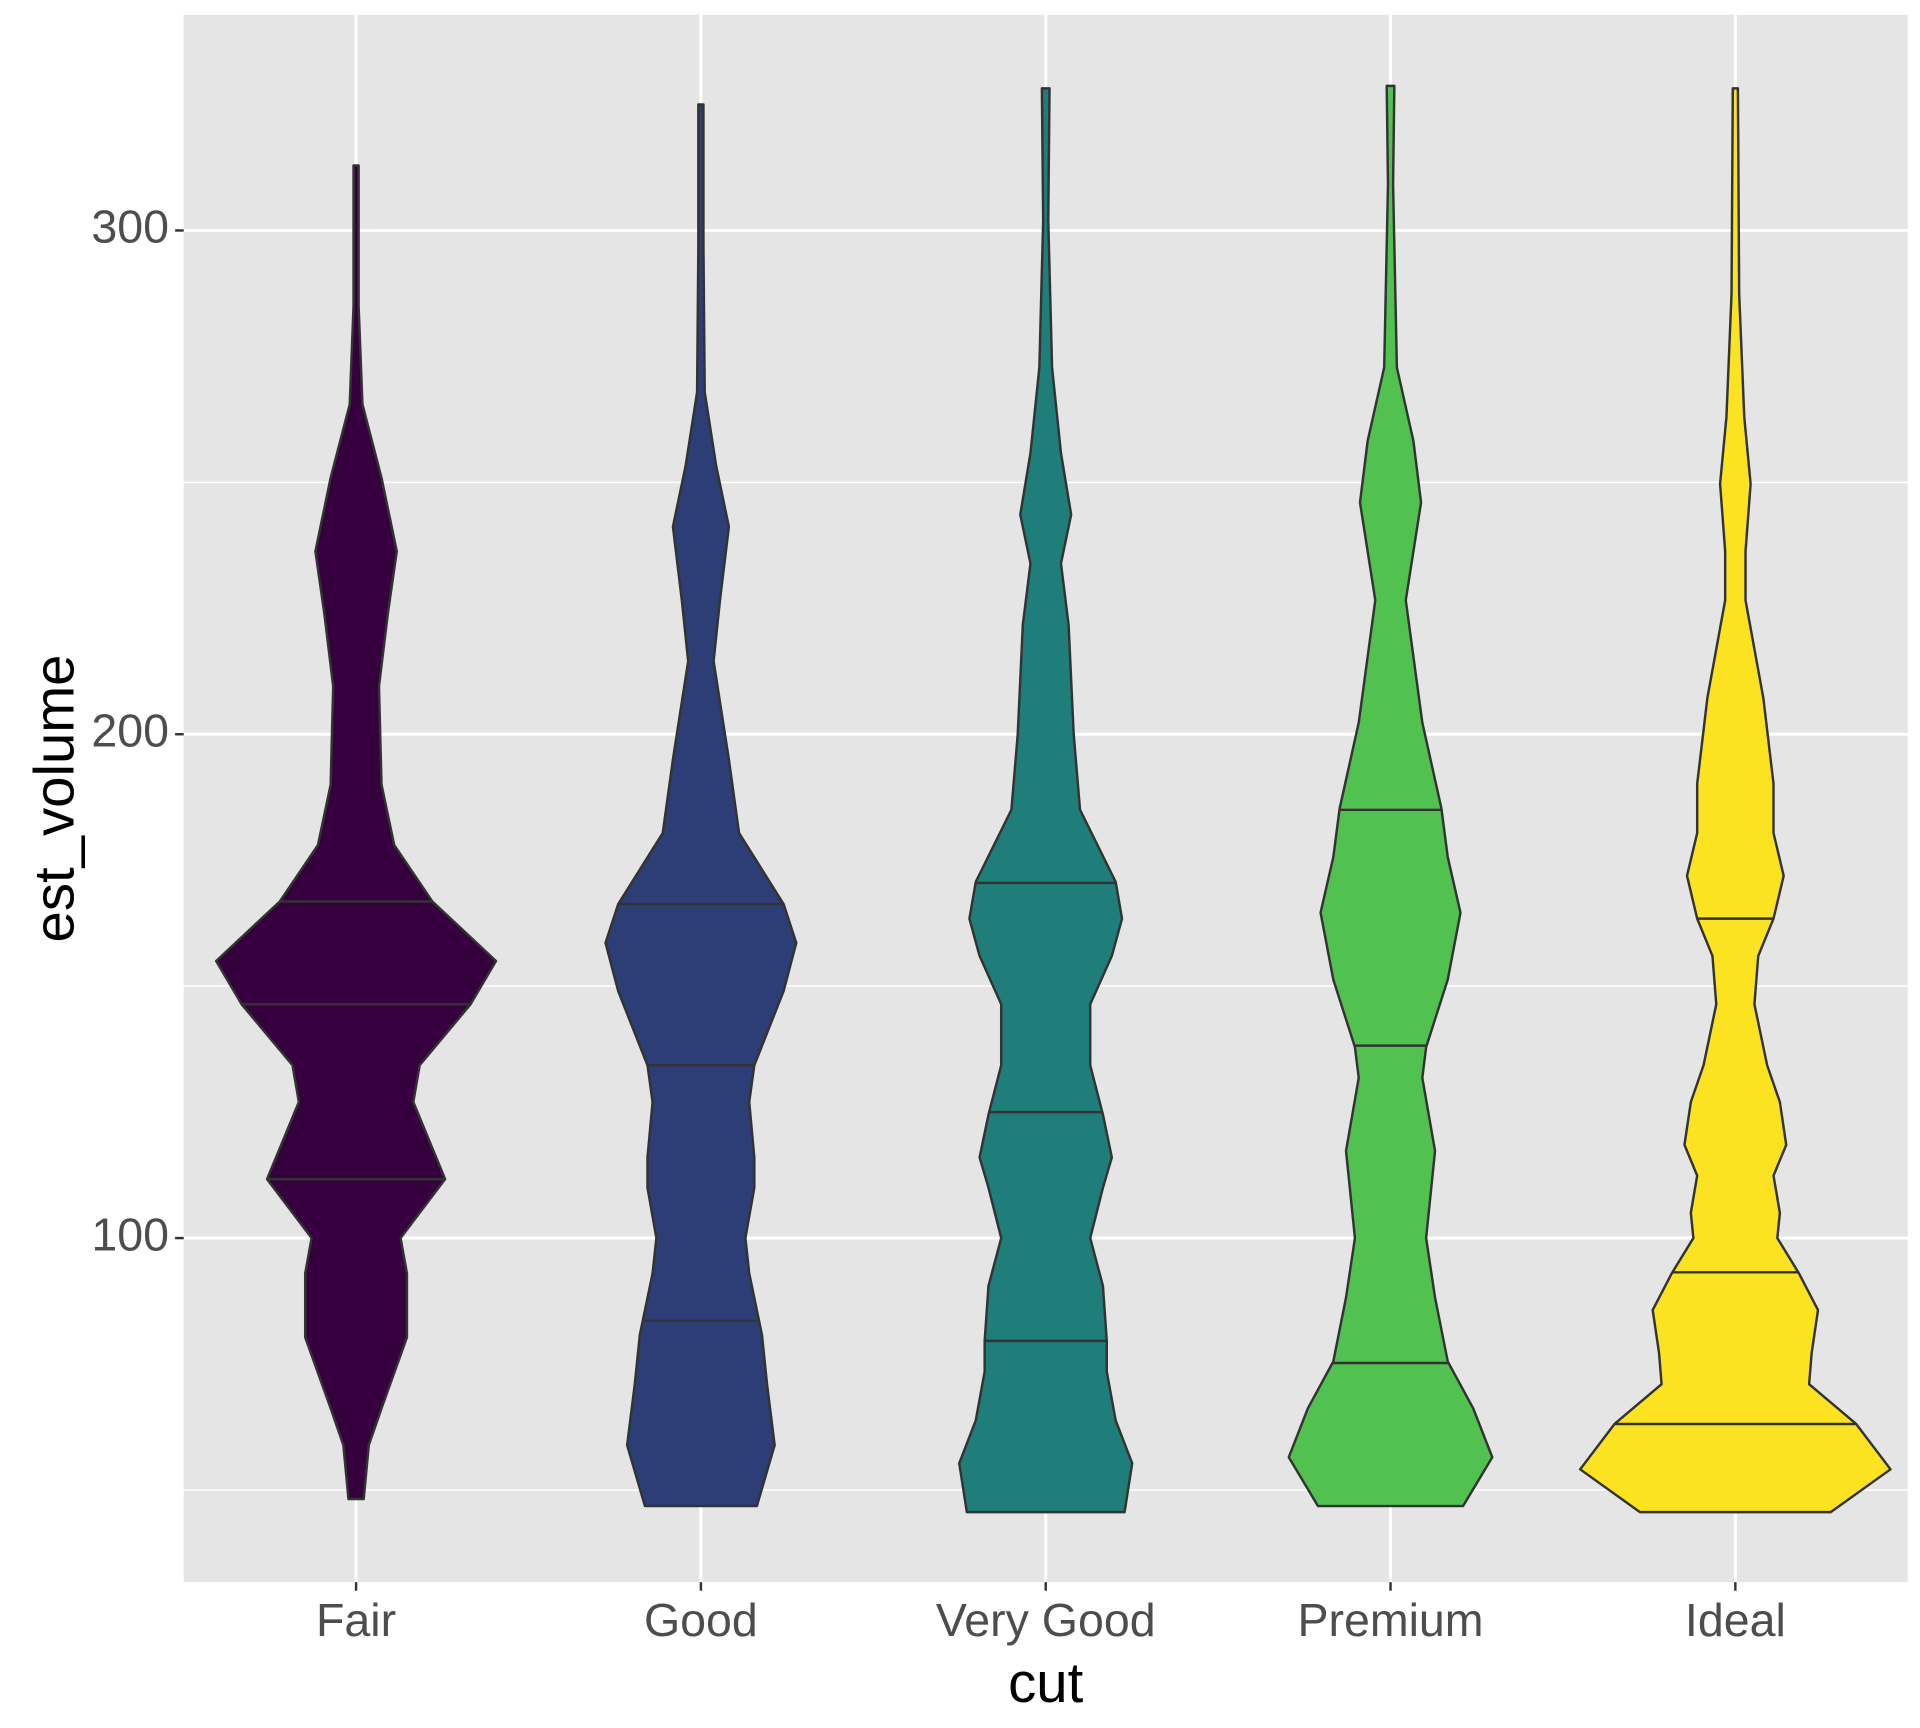 This screenshot has width=1920, height=1728. I want to click on x-tick-label: Fair, so click(356, 1620).